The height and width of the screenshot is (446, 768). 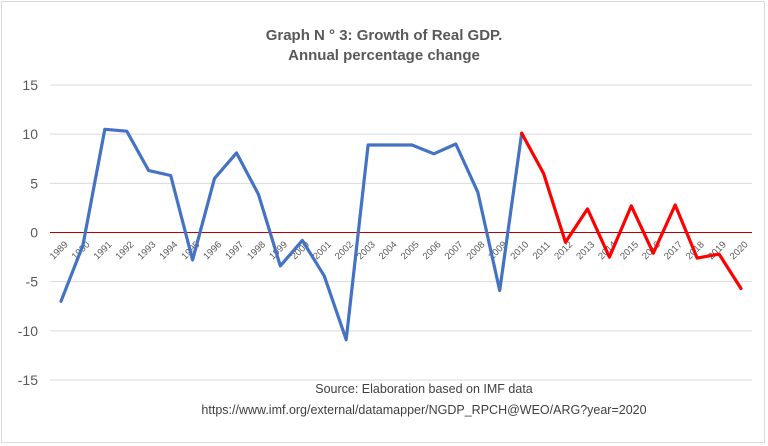 What do you see at coordinates (212, 250) in the screenshot?
I see `x-tick-label: 1996` at bounding box center [212, 250].